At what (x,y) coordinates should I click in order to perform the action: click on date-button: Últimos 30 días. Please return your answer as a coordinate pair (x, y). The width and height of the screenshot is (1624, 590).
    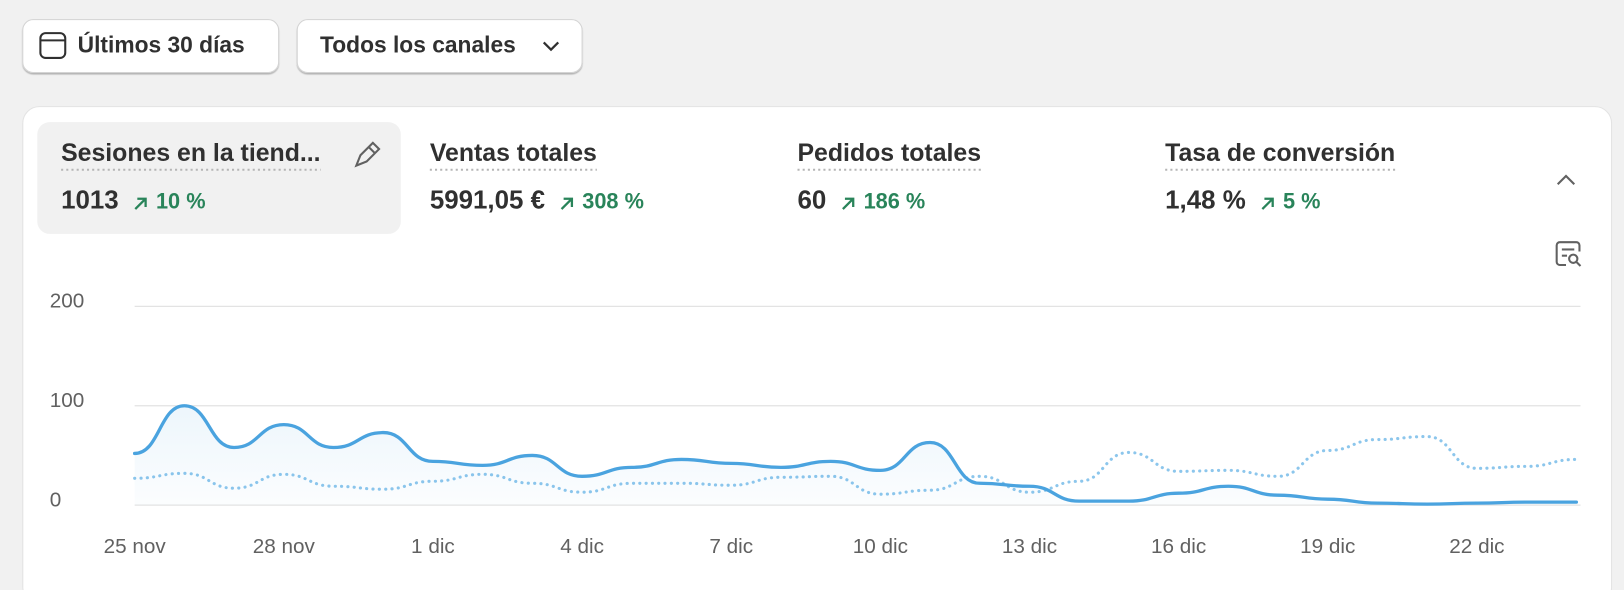
    Looking at the image, I should click on (151, 46).